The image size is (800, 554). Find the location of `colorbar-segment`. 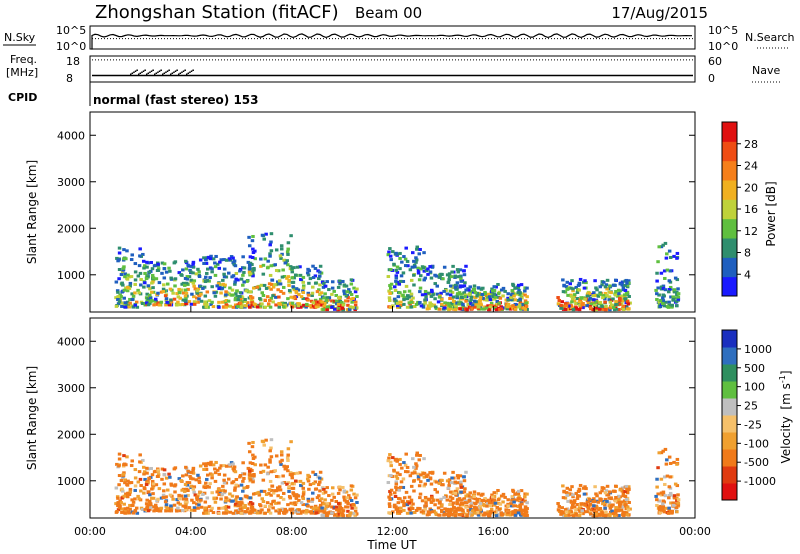

colorbar-segment is located at coordinates (729, 475).